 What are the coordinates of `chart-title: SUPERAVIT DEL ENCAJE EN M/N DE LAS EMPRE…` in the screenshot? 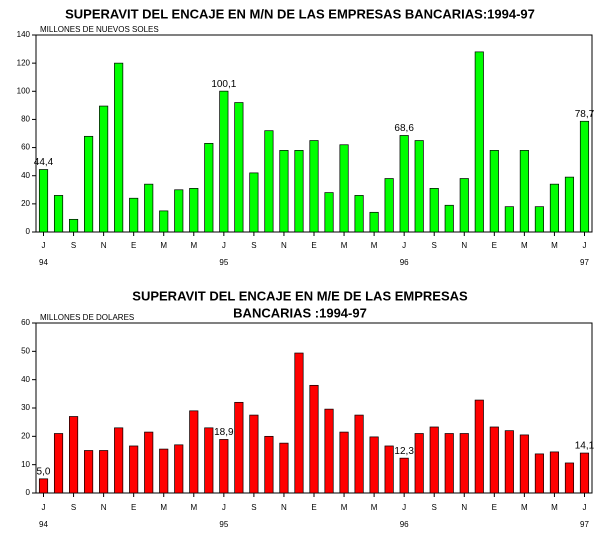 It's located at (300, 13).